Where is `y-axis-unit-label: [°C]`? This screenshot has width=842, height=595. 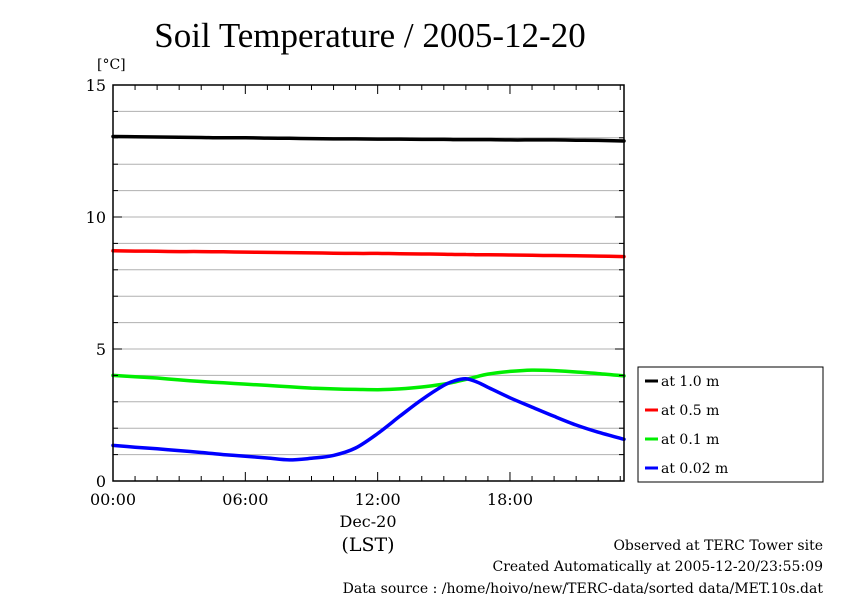 y-axis-unit-label: [°C] is located at coordinates (111, 65).